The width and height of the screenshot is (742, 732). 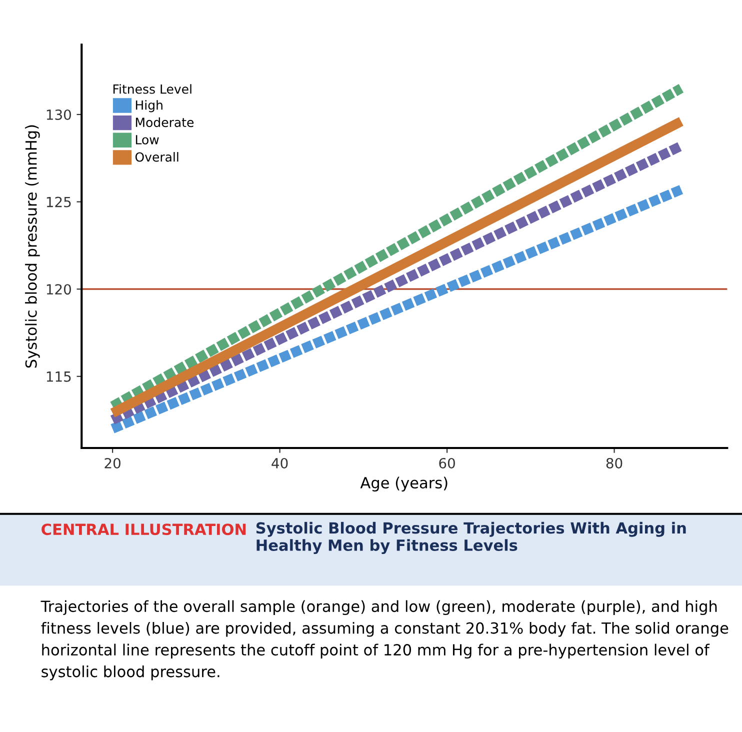 What do you see at coordinates (58, 289) in the screenshot?
I see `y-tick-label: 120` at bounding box center [58, 289].